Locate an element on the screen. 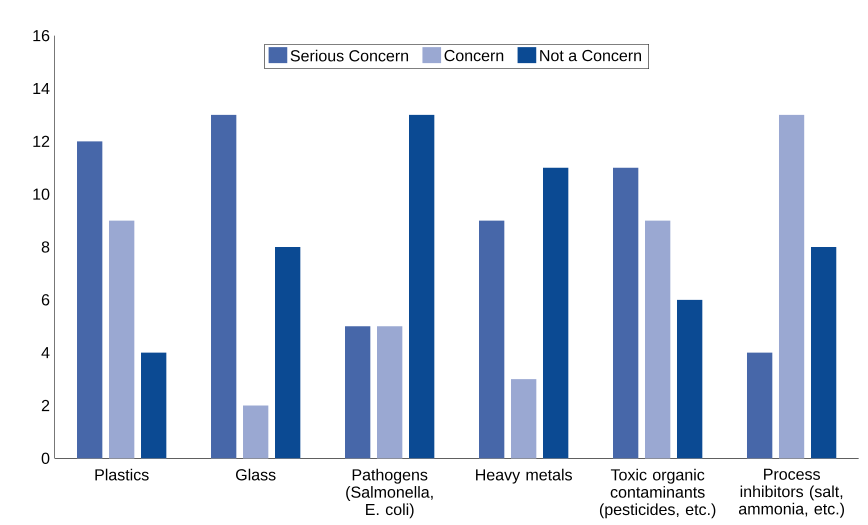 The width and height of the screenshot is (868, 525). y-tick-label: 2 is located at coordinates (46, 406).